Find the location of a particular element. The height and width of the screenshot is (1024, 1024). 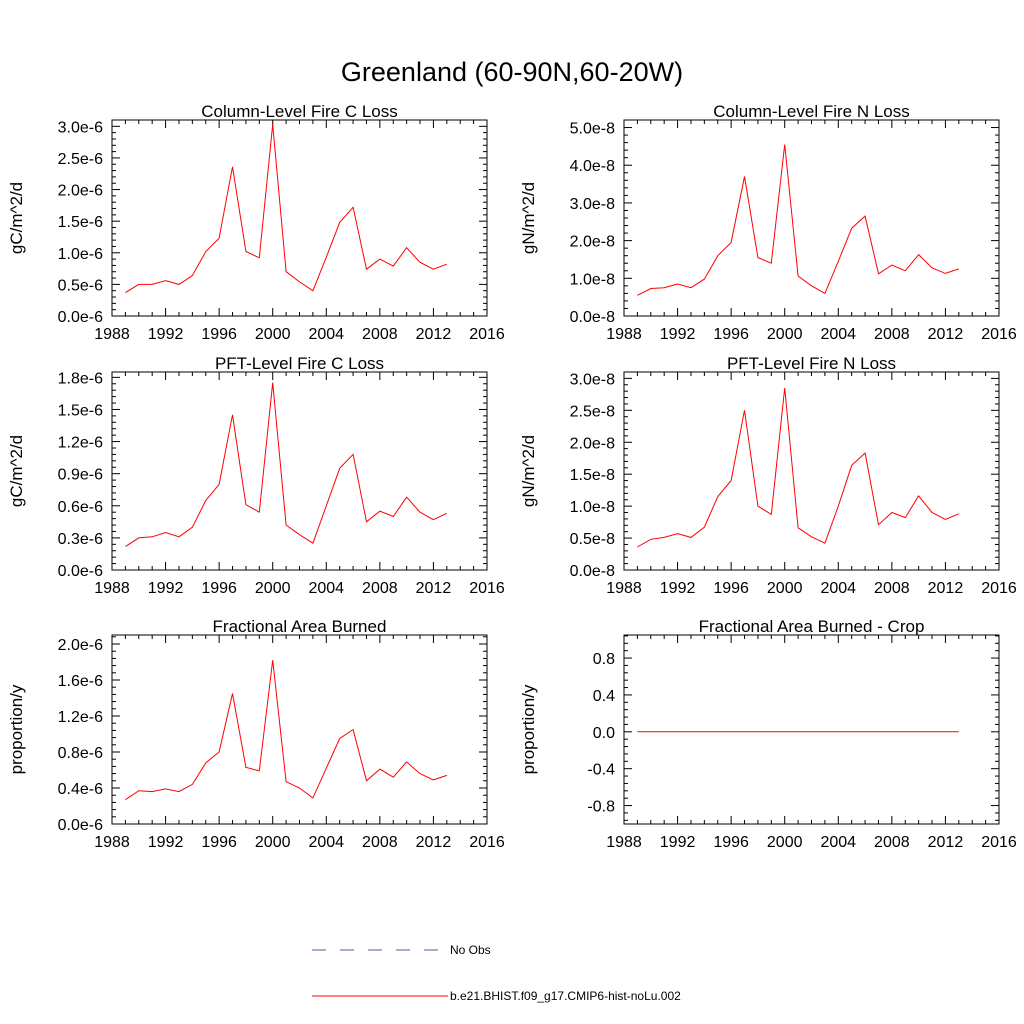

y-tick-label: 0.8e-6 is located at coordinates (80, 753).